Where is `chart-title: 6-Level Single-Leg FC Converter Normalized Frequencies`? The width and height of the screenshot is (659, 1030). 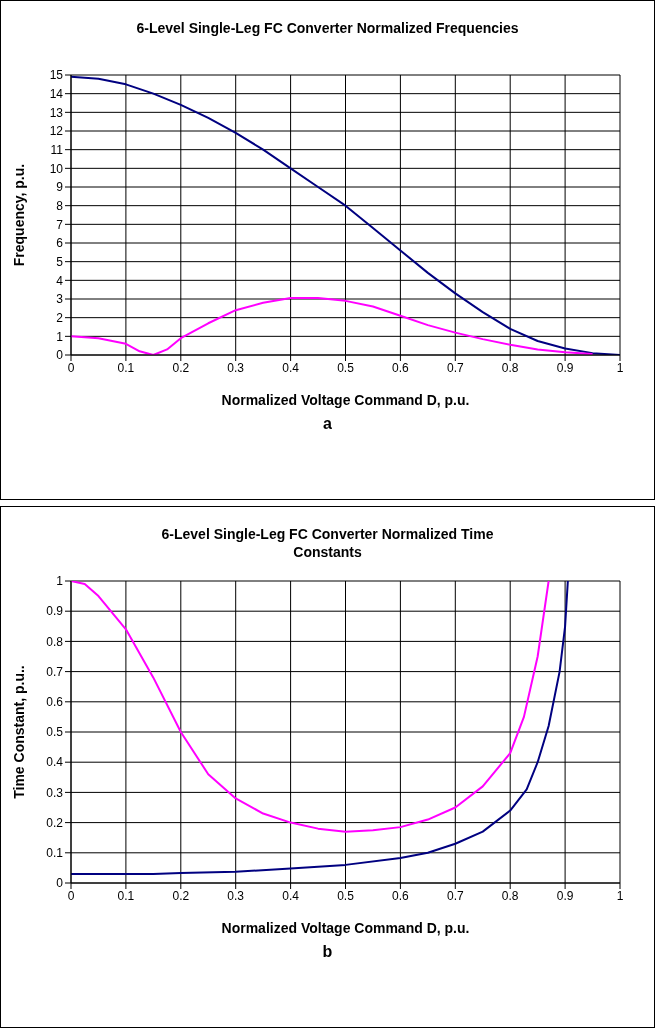
chart-title: 6-Level Single-Leg FC Converter Normalized Frequencies is located at coordinates (327, 28).